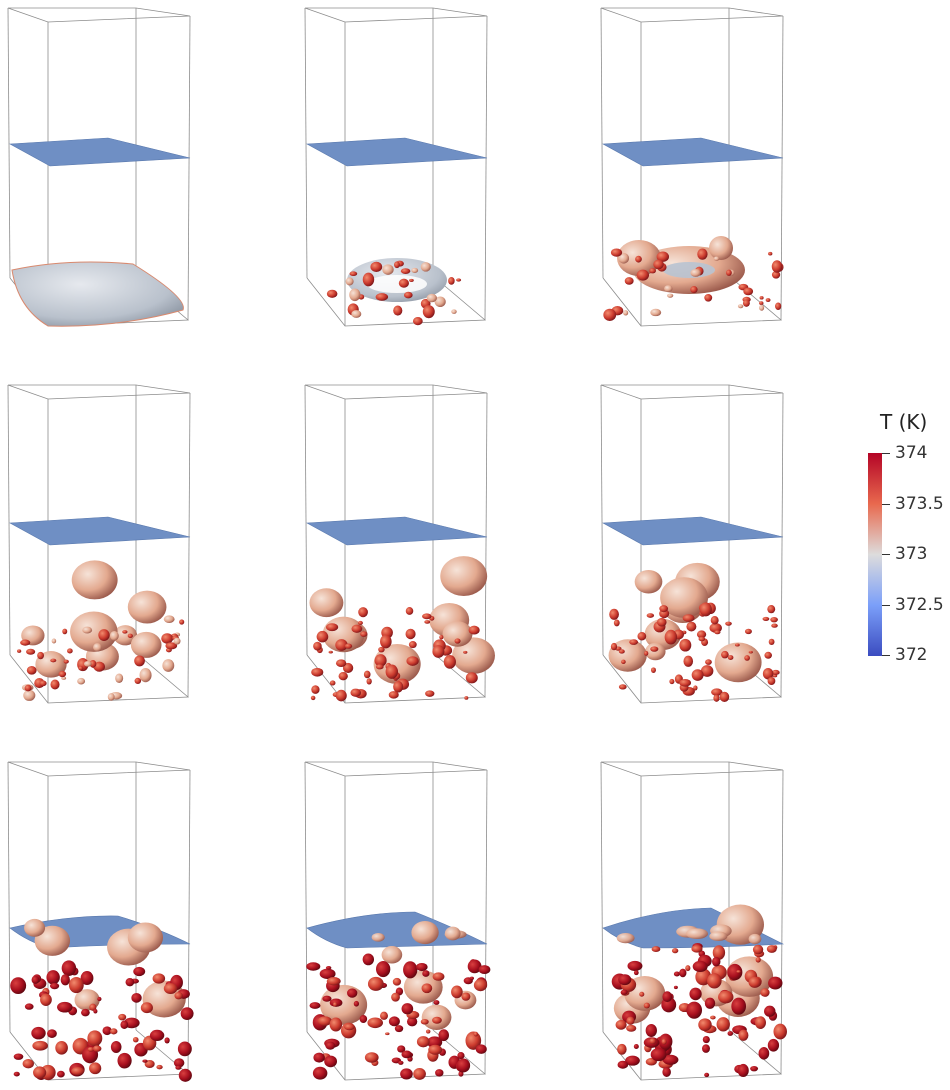 This screenshot has height=1090, width=950. I want to click on temperature-colorbar: T (K) 374 373.5 373 372.5 372, so click(908, 537).